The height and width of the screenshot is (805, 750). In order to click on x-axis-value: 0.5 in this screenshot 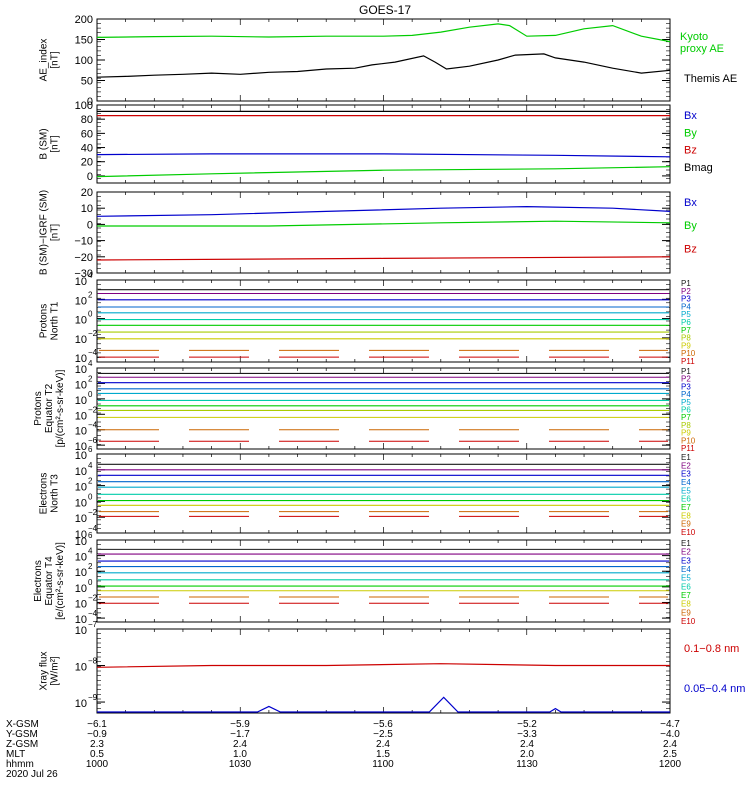, I will do `click(97, 754)`.